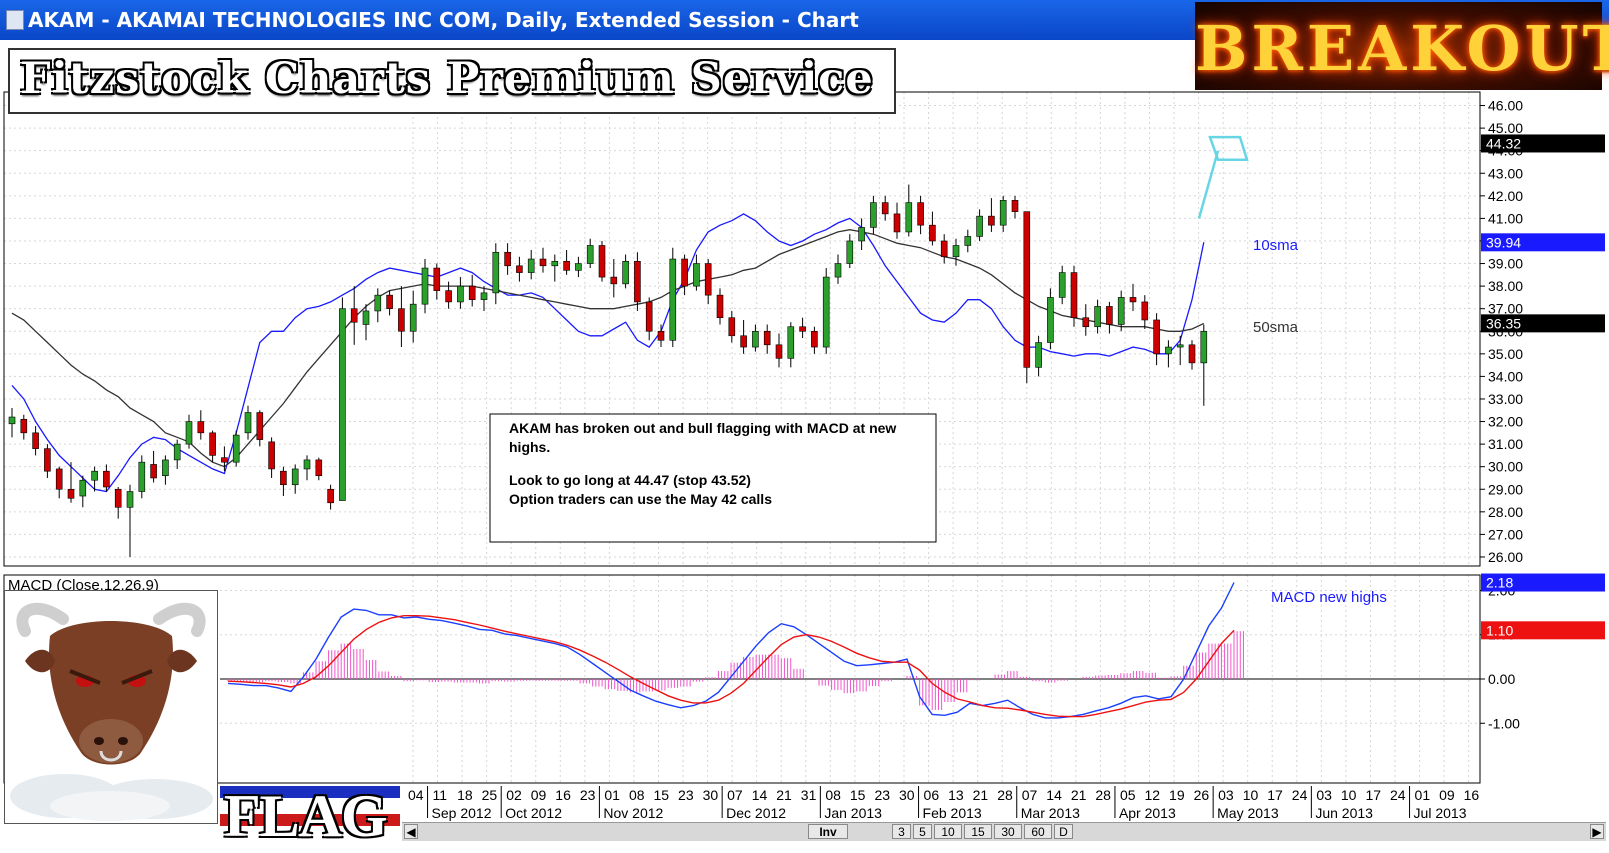 The height and width of the screenshot is (853, 1609). What do you see at coordinates (1543, 582) in the screenshot?
I see `macd-badge` at bounding box center [1543, 582].